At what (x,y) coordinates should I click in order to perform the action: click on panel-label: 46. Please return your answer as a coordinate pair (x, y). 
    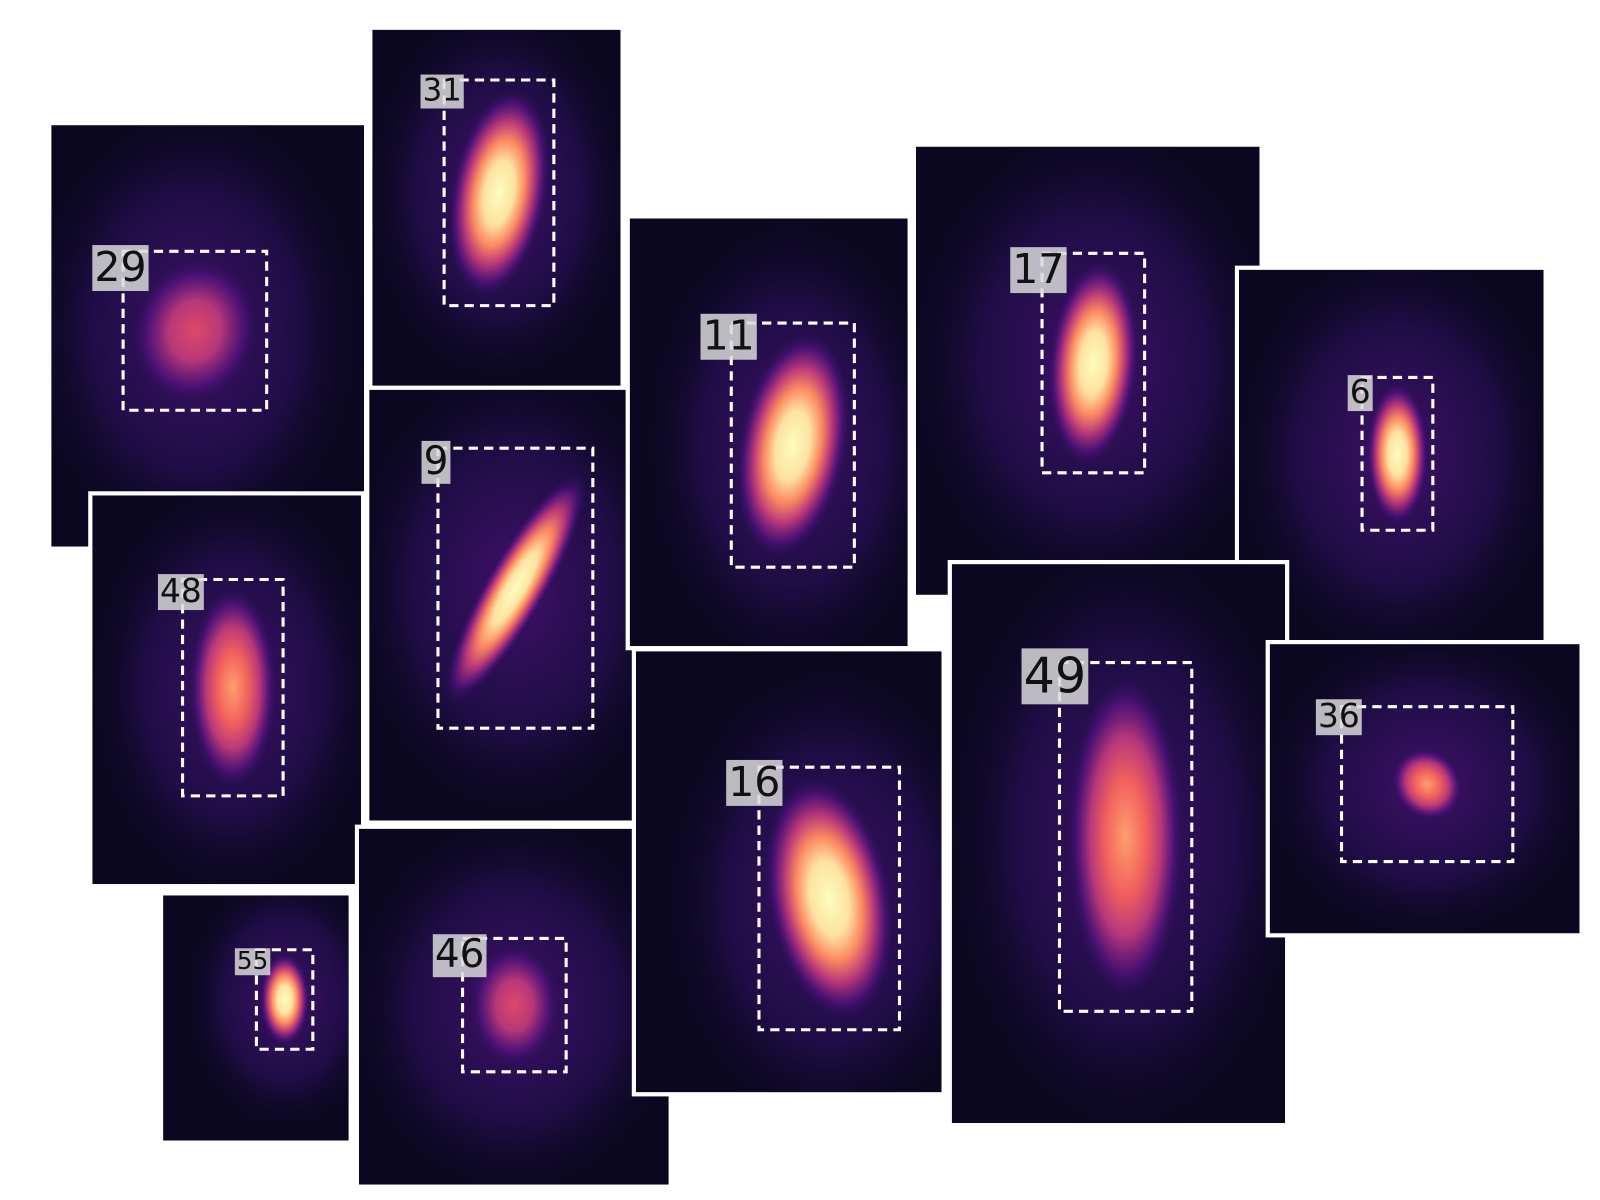
    Looking at the image, I should click on (460, 954).